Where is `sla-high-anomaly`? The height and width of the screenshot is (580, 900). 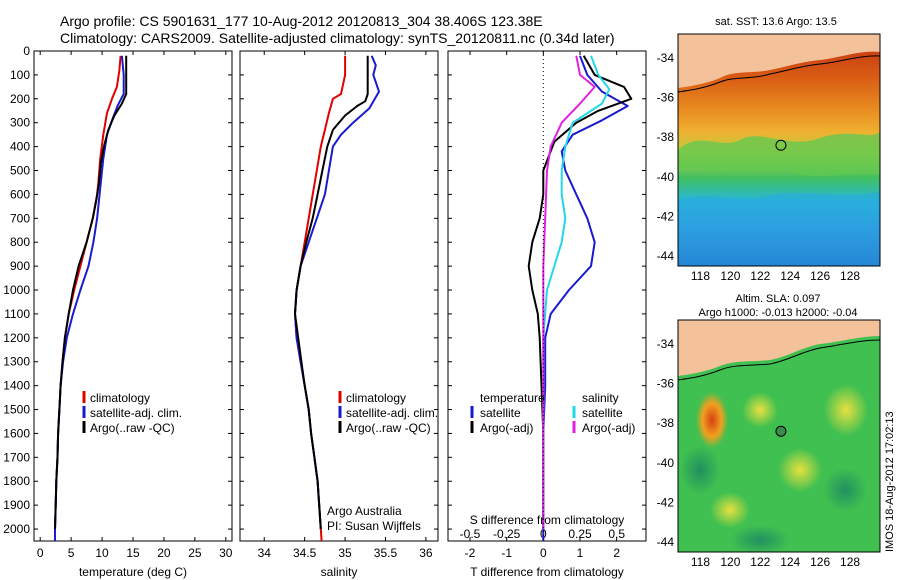 sla-high-anomaly is located at coordinates (712, 420).